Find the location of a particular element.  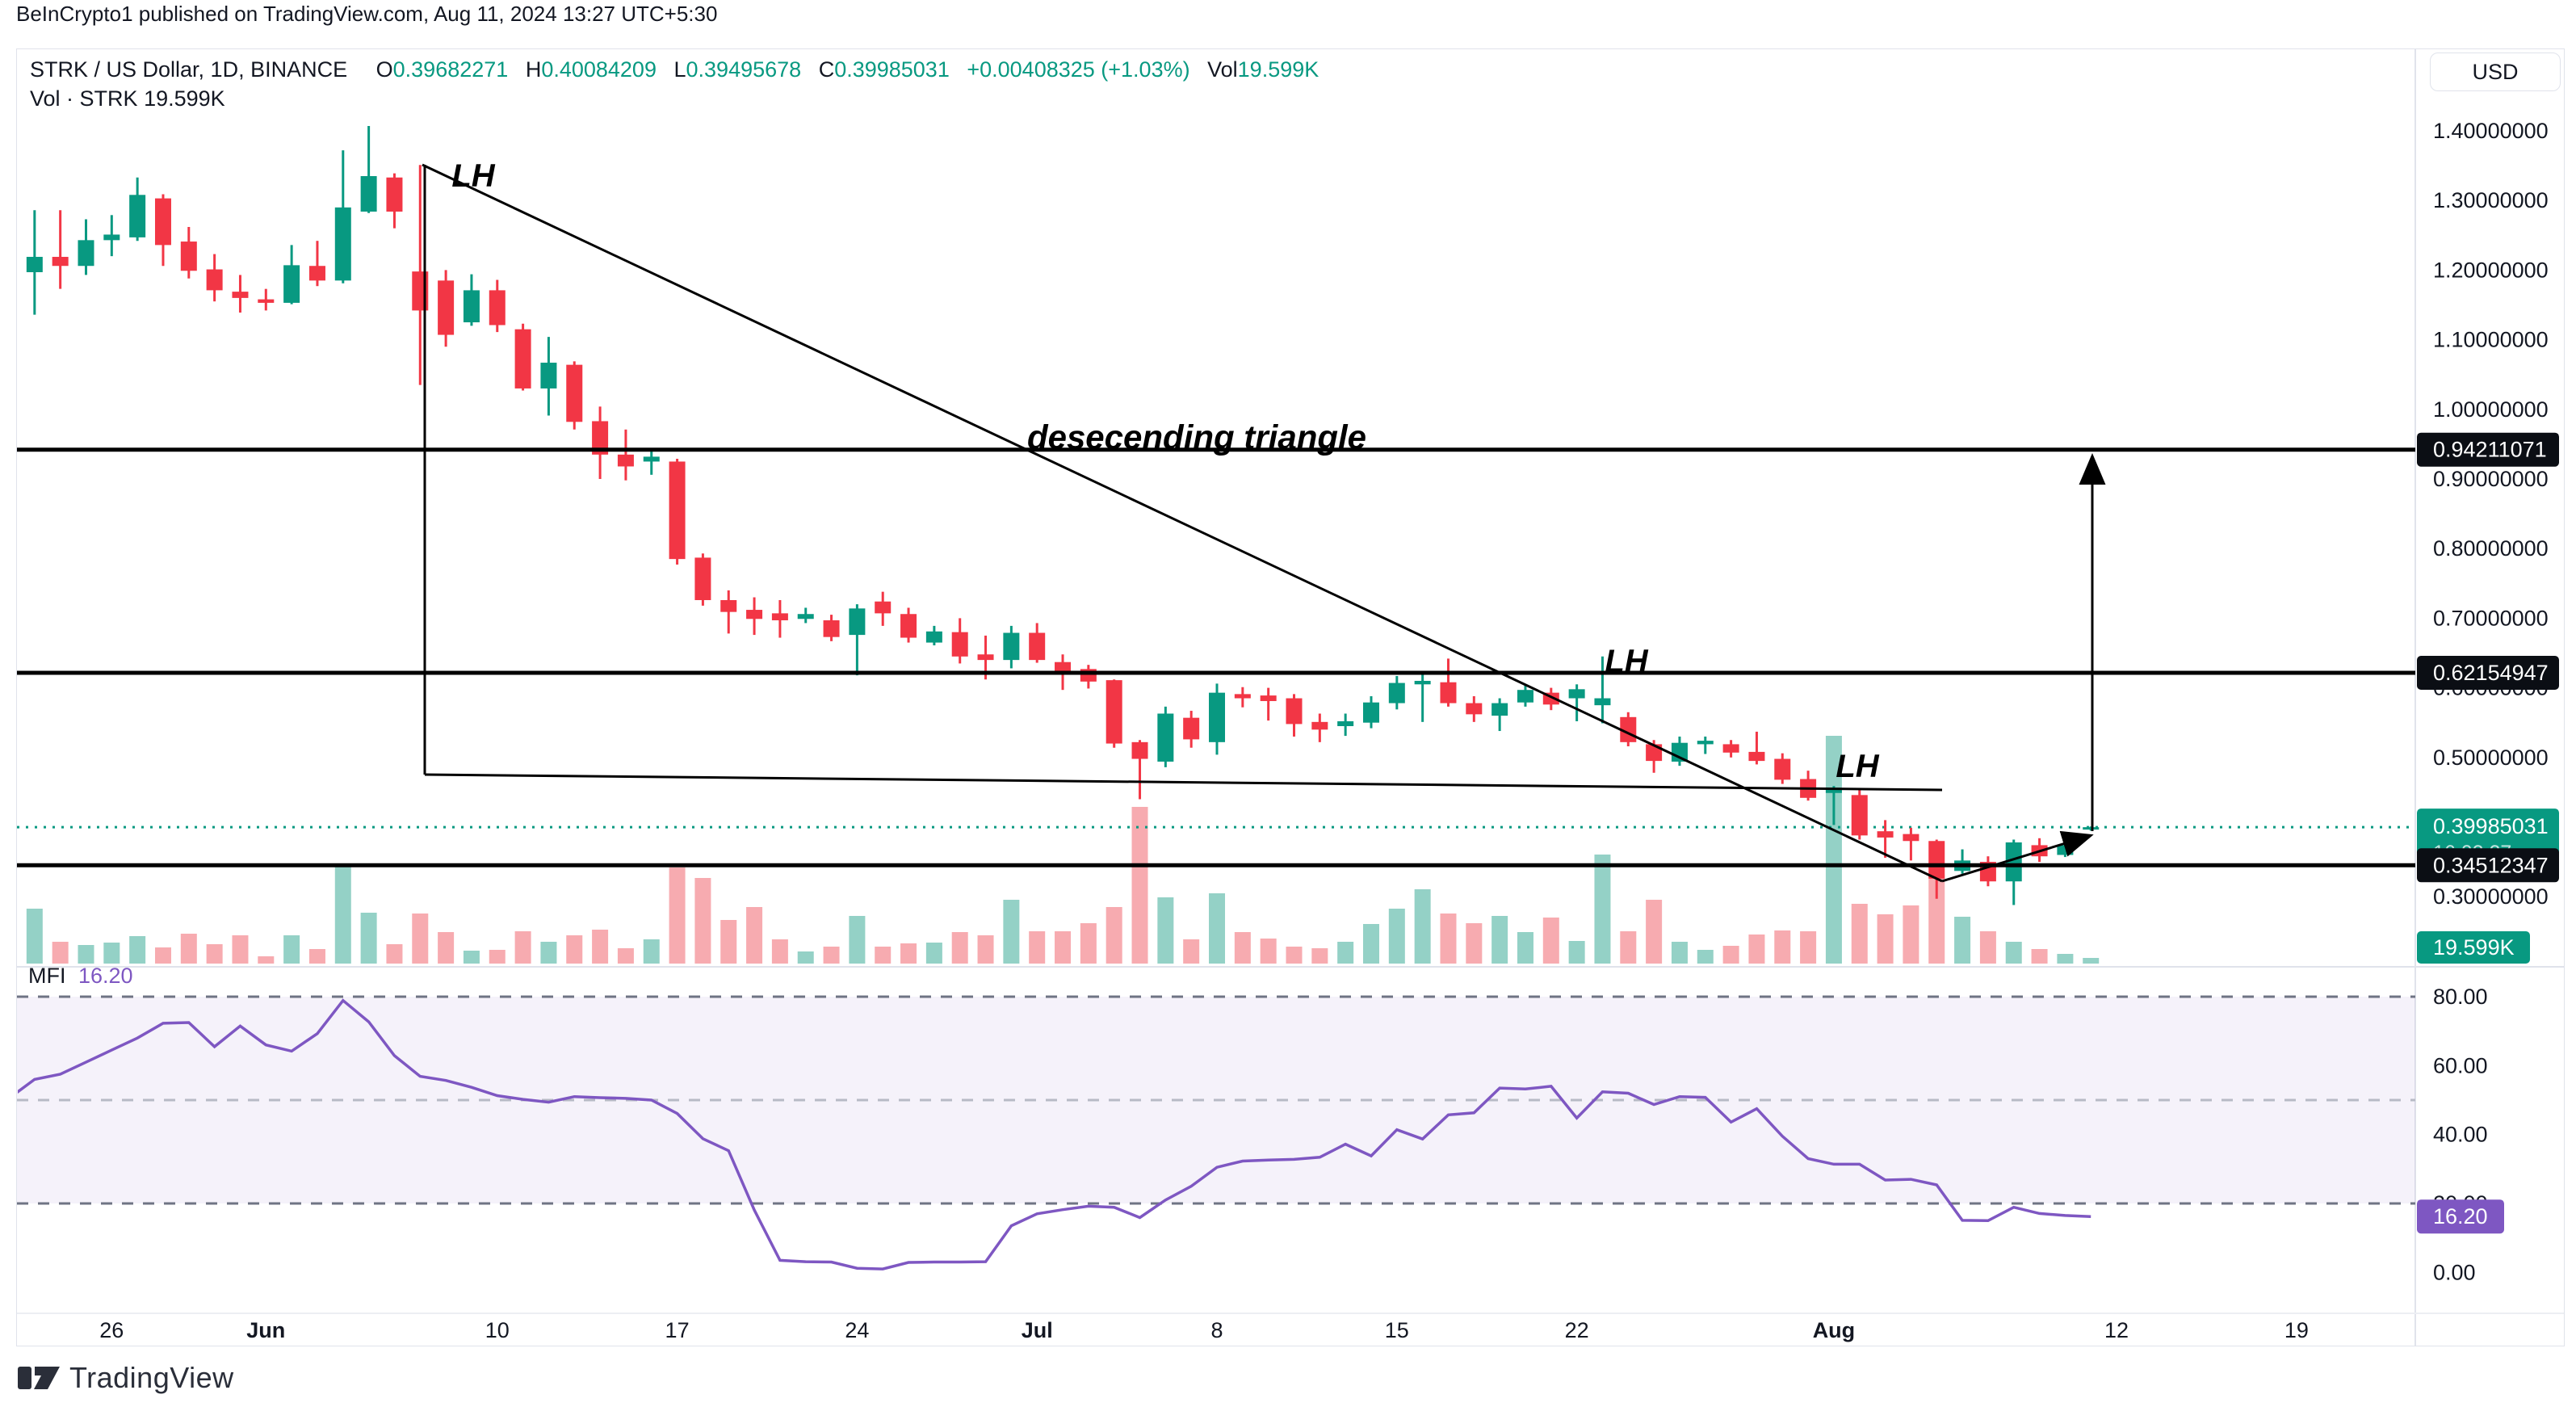

volume-study-legend: Vol · STRK 19.599K is located at coordinates (127, 99).